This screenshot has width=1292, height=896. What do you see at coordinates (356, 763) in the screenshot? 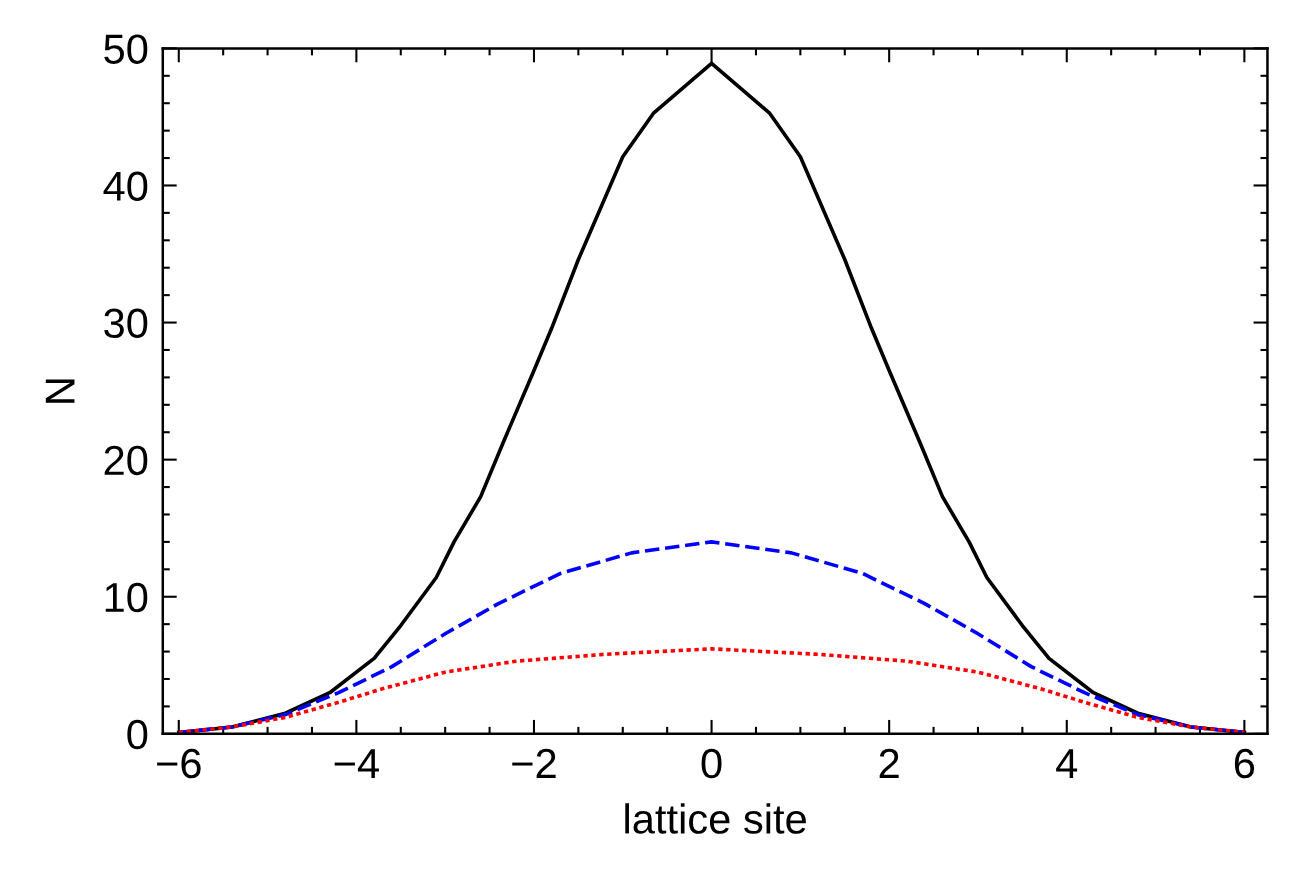
I see `x-tick-label: −4` at bounding box center [356, 763].